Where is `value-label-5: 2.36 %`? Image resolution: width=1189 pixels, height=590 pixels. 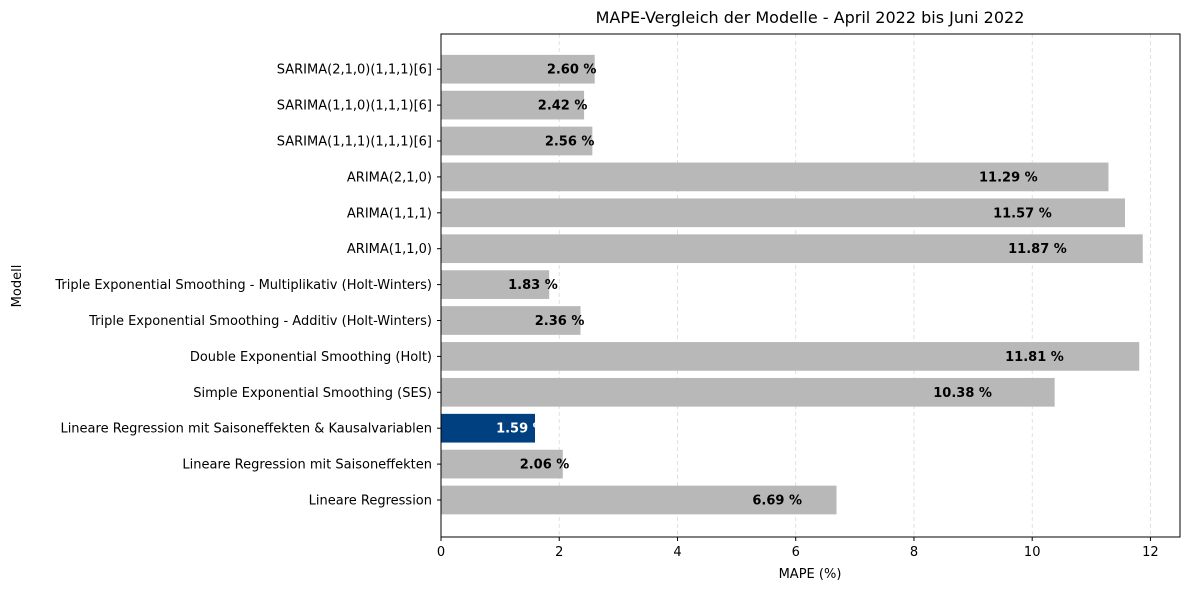
value-label-5: 2.36 % is located at coordinates (560, 321).